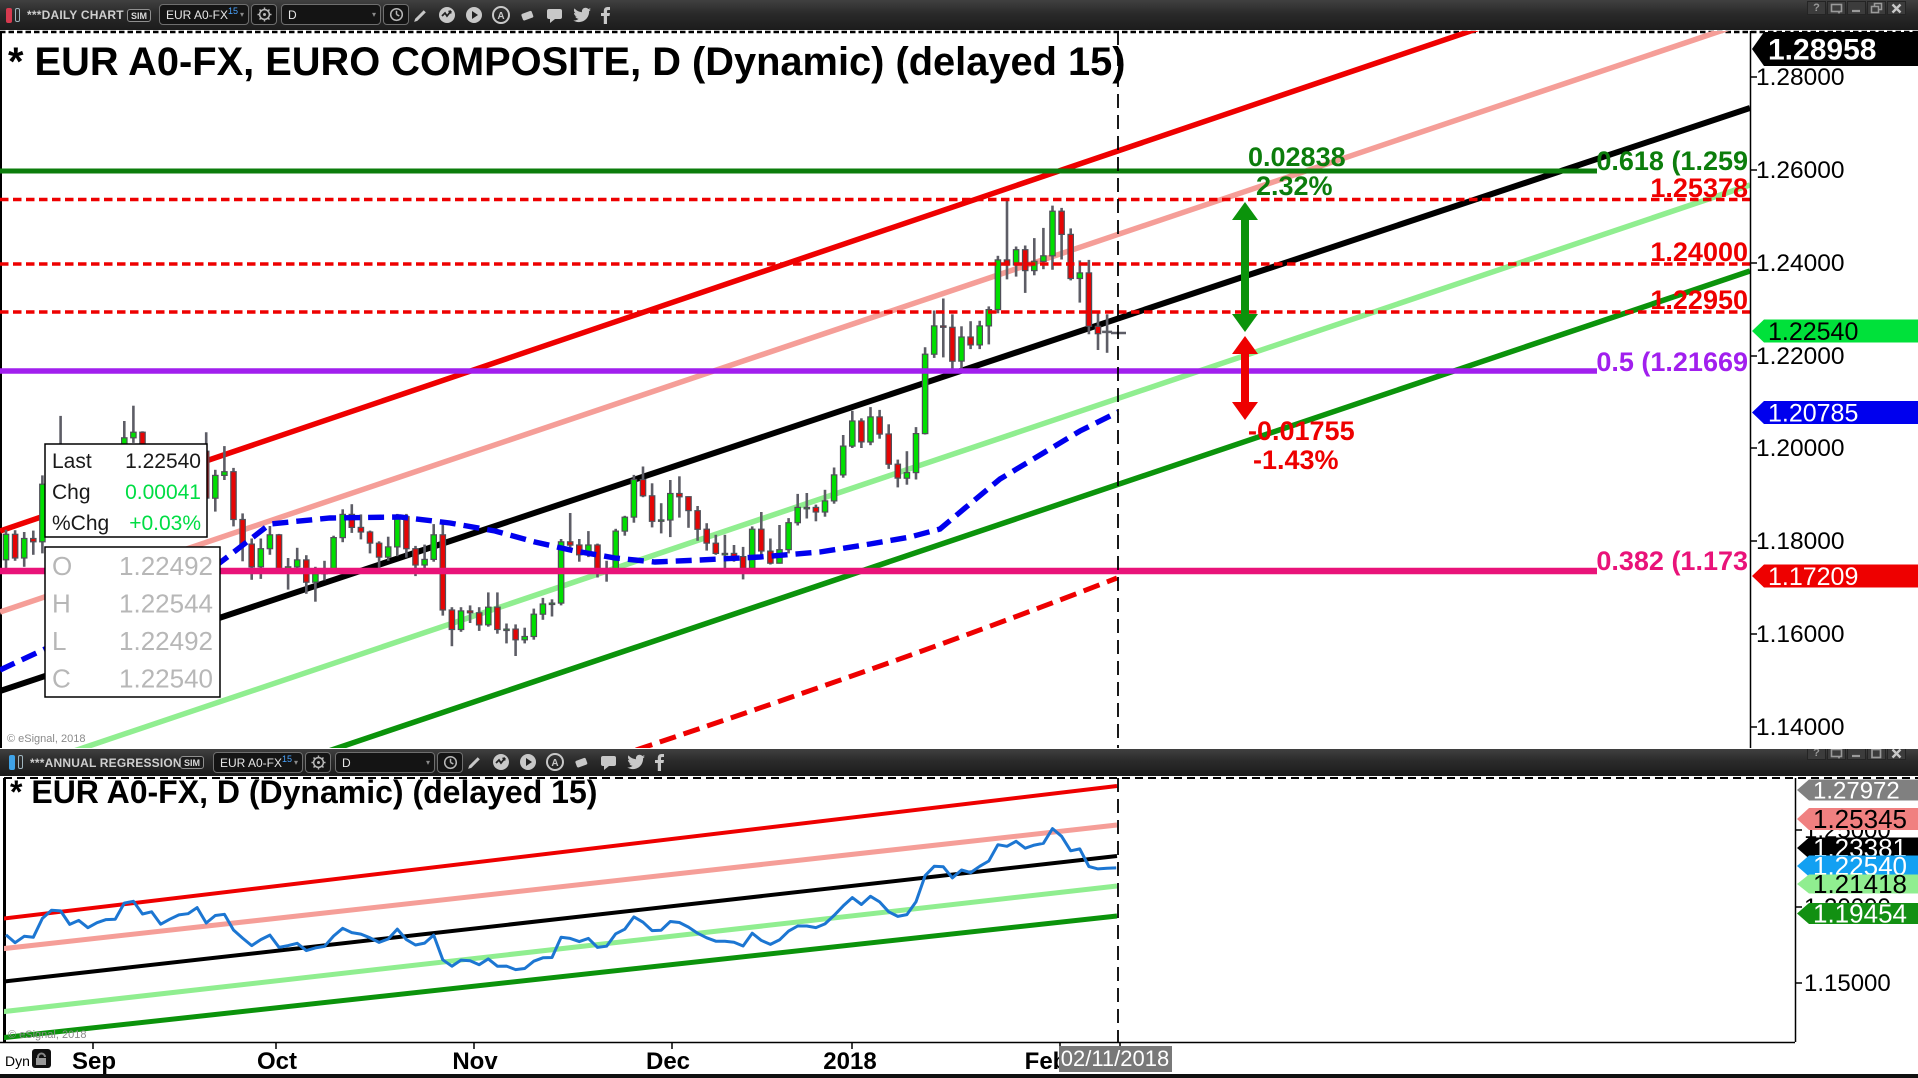 The height and width of the screenshot is (1078, 1918). I want to click on svg-text: 2.32%, so click(1294, 186).